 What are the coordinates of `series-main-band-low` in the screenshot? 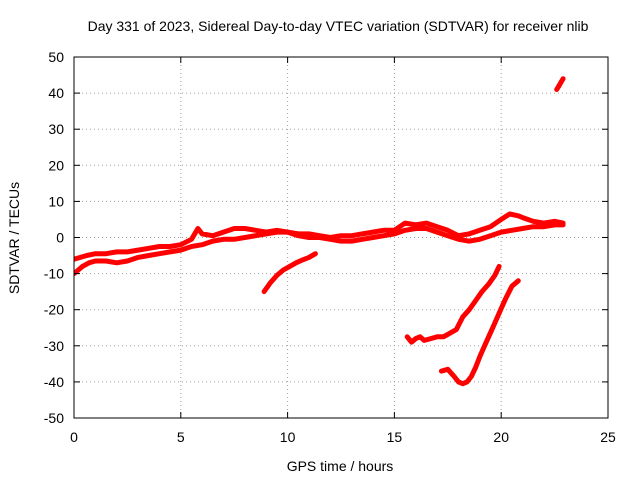 It's located at (320, 249).